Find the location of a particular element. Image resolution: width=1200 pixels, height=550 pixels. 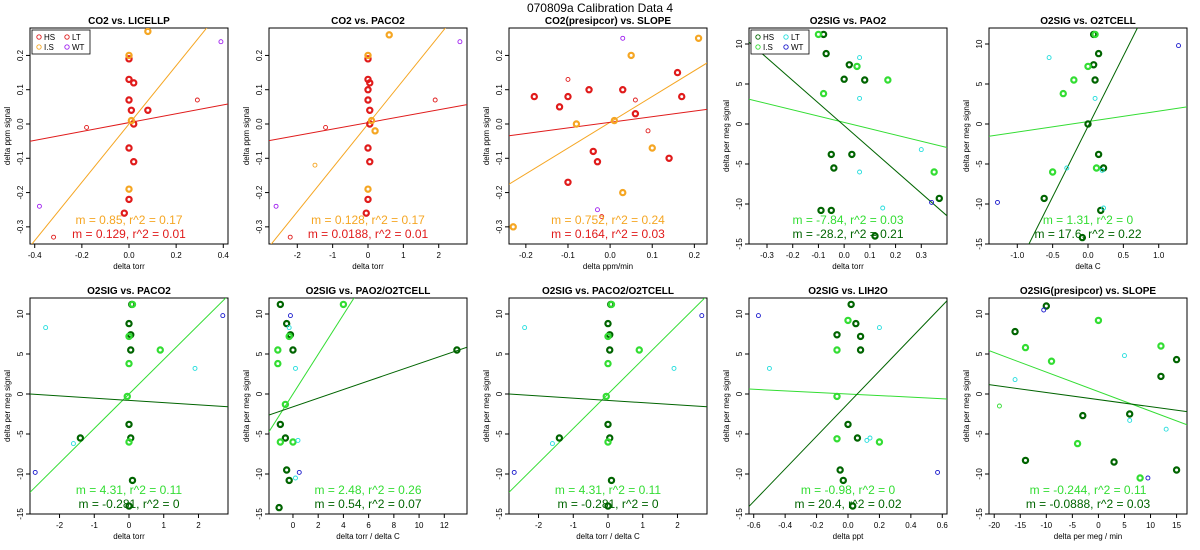

x-axis-label: delta torr is located at coordinates (368, 266).